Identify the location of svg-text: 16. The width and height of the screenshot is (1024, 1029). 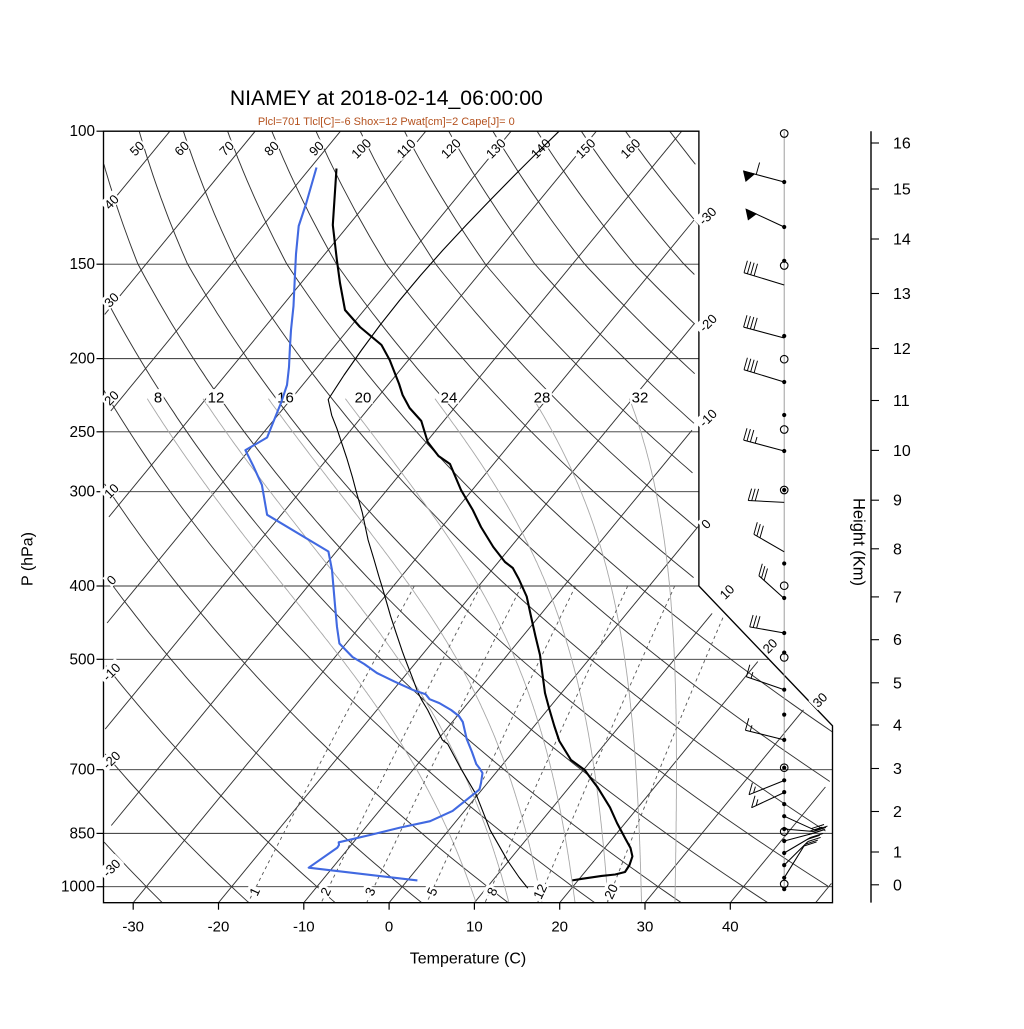
(902, 144).